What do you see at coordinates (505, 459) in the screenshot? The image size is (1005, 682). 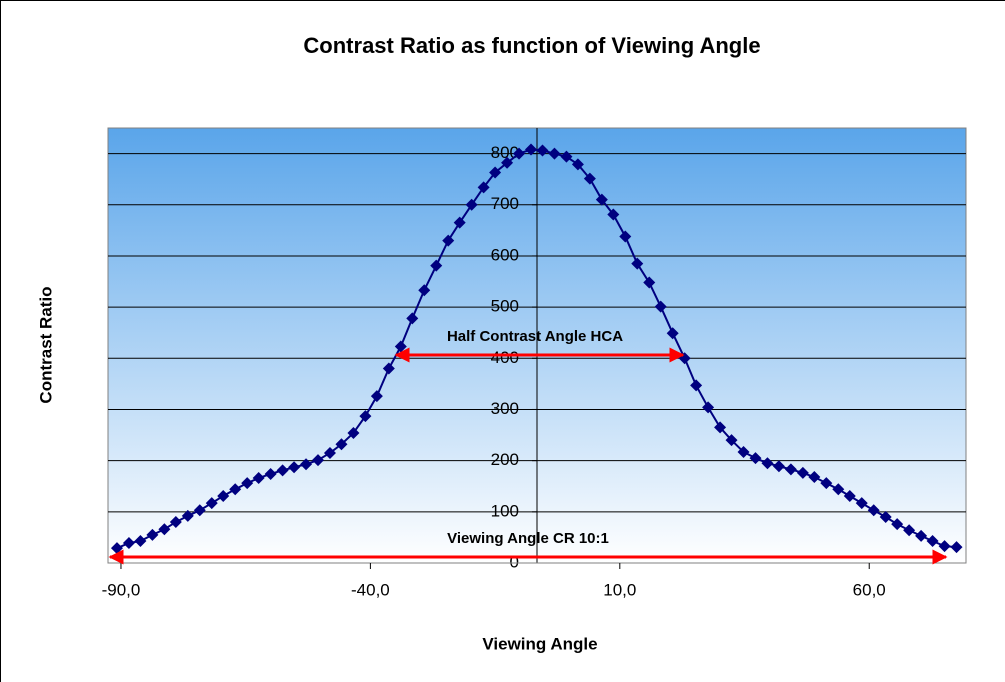 I see `y-tick-label: 200` at bounding box center [505, 459].